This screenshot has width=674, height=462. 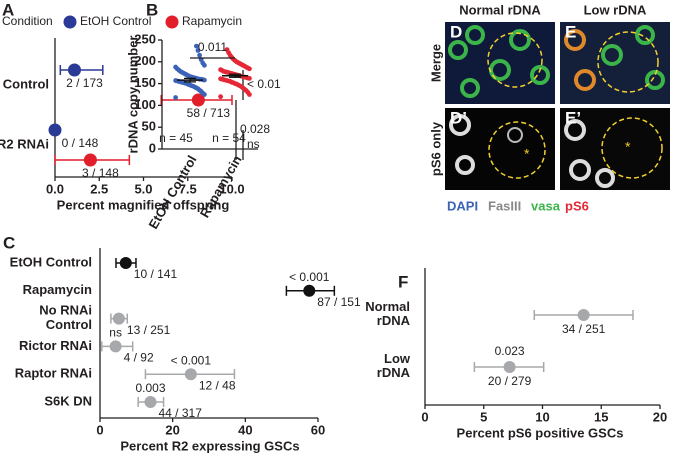 I want to click on x-tick-label: 5, so click(x=483, y=416).